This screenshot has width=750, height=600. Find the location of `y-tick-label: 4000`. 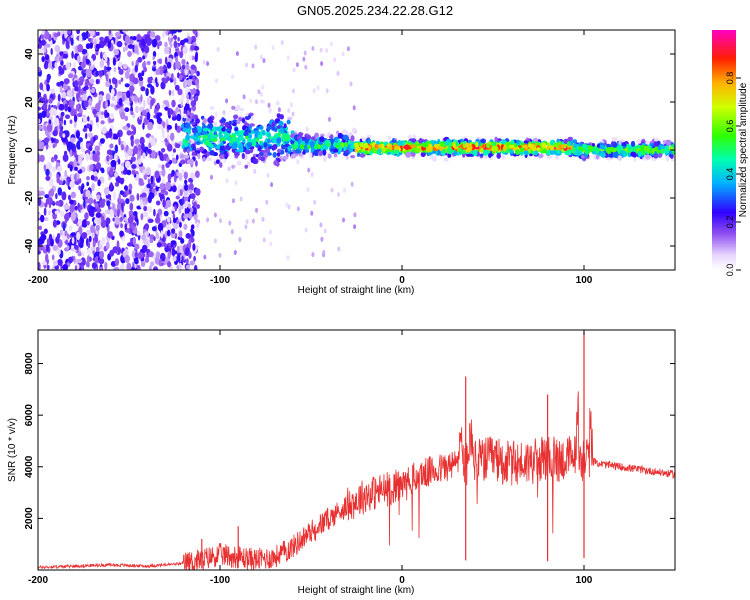

y-tick-label: 4000 is located at coordinates (29, 466).